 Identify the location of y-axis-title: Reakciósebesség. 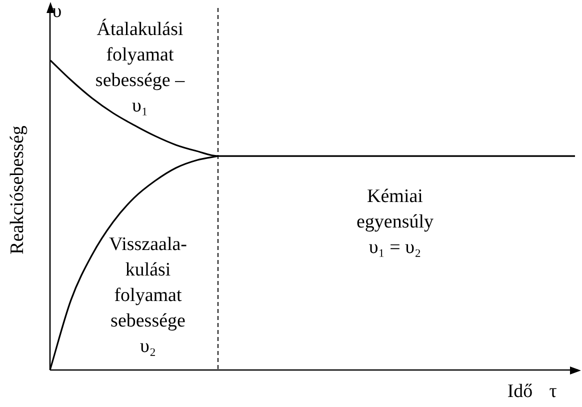
(17, 189).